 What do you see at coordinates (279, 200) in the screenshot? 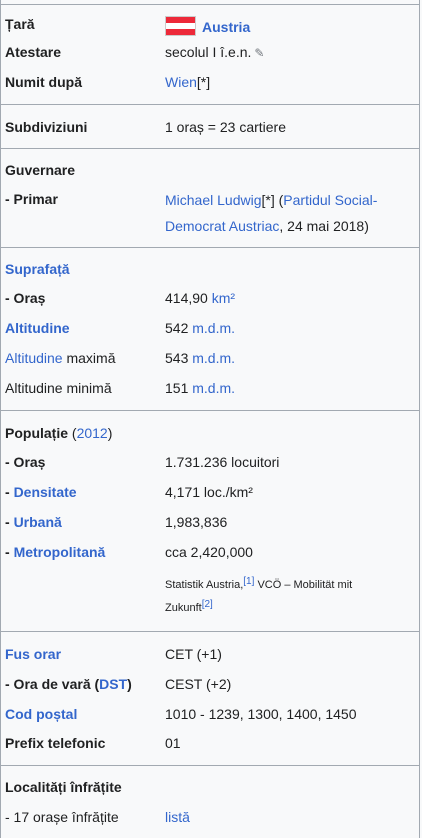
I see `party-paren: (` at bounding box center [279, 200].